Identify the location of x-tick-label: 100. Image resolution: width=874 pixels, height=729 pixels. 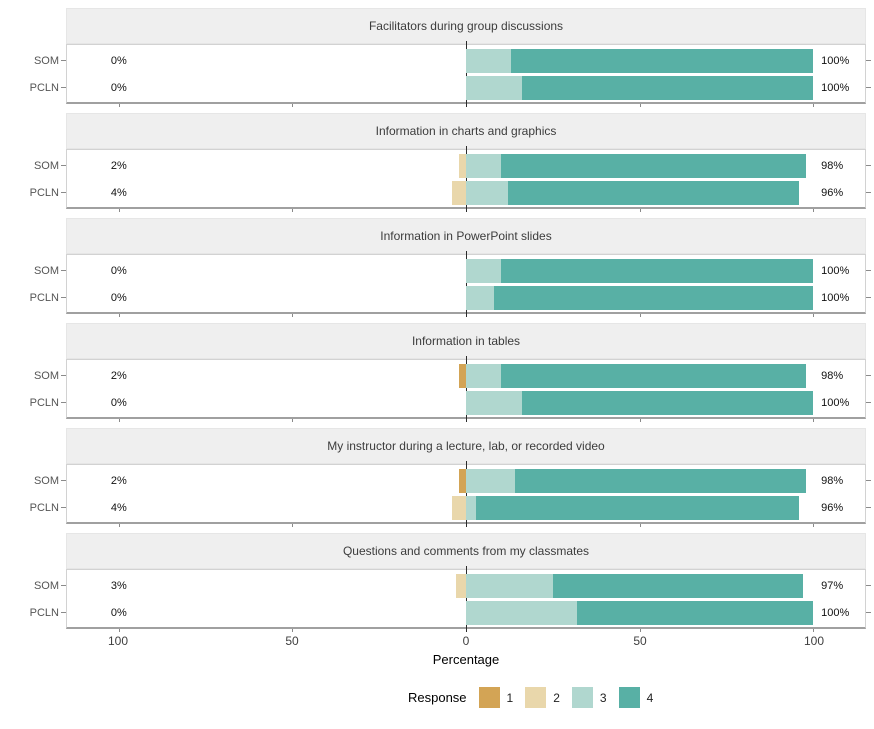
(814, 641).